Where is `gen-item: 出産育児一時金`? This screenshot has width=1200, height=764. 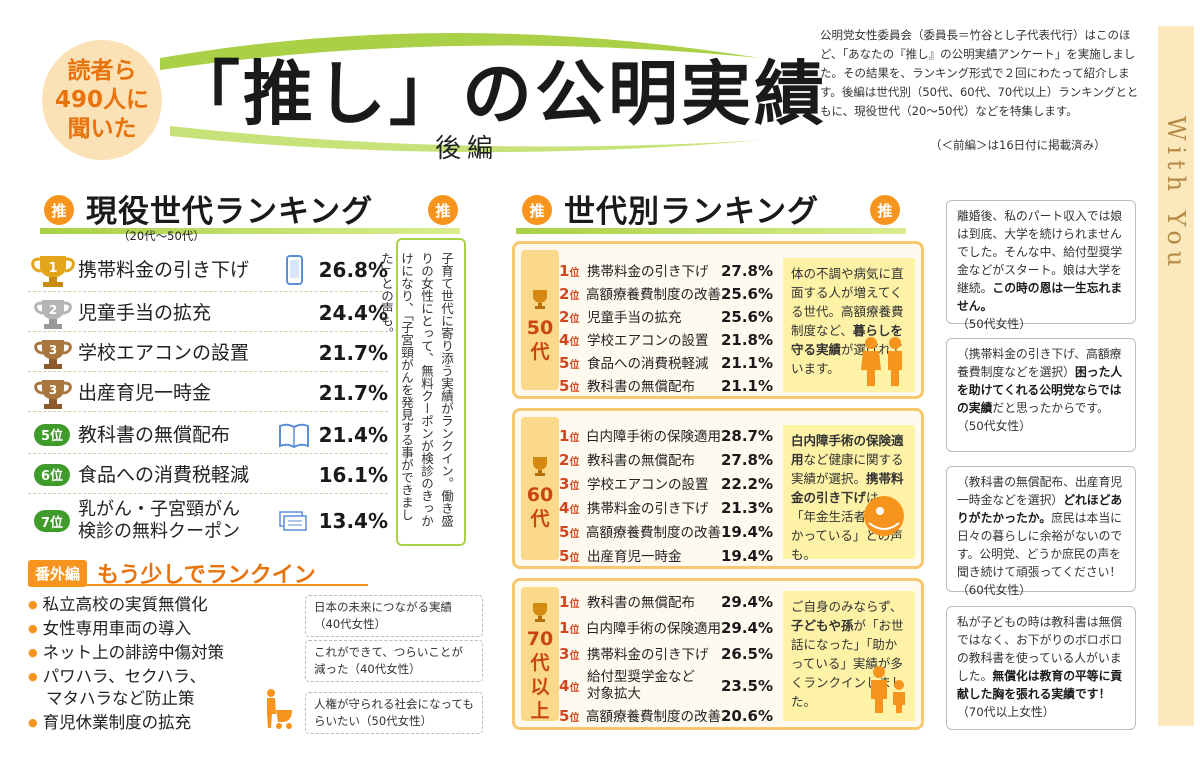 gen-item: 出産育児一時金 is located at coordinates (634, 557).